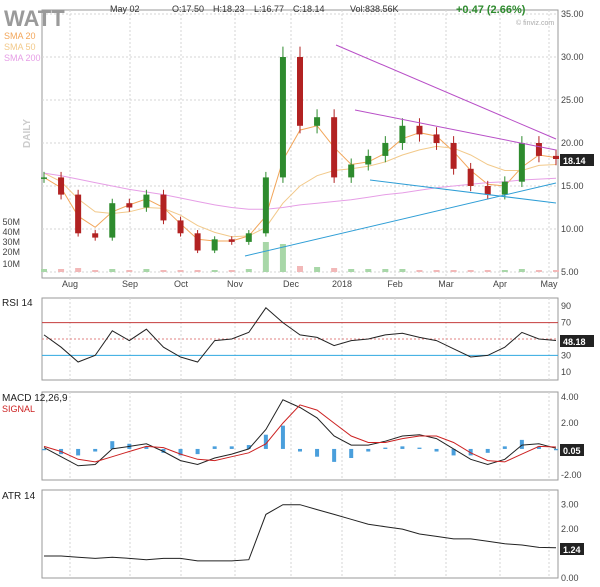 Image resolution: width=600 pixels, height=587 pixels. Describe the element at coordinates (463, 191) in the screenshot. I see `trendline-blue-falling` at that location.